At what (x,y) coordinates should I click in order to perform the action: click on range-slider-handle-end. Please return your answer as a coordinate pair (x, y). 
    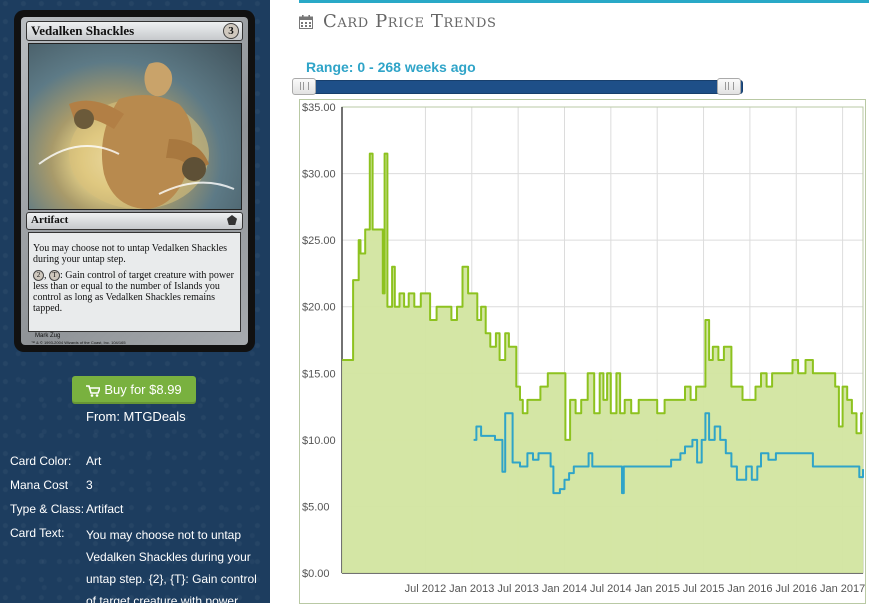
    Looking at the image, I should click on (729, 86).